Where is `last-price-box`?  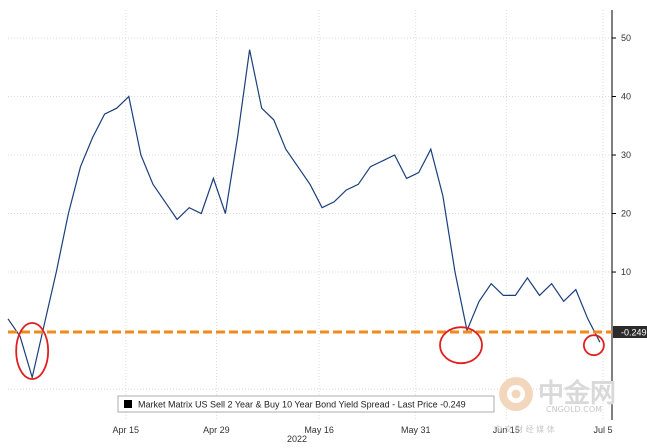
last-price-box is located at coordinates (630, 332).